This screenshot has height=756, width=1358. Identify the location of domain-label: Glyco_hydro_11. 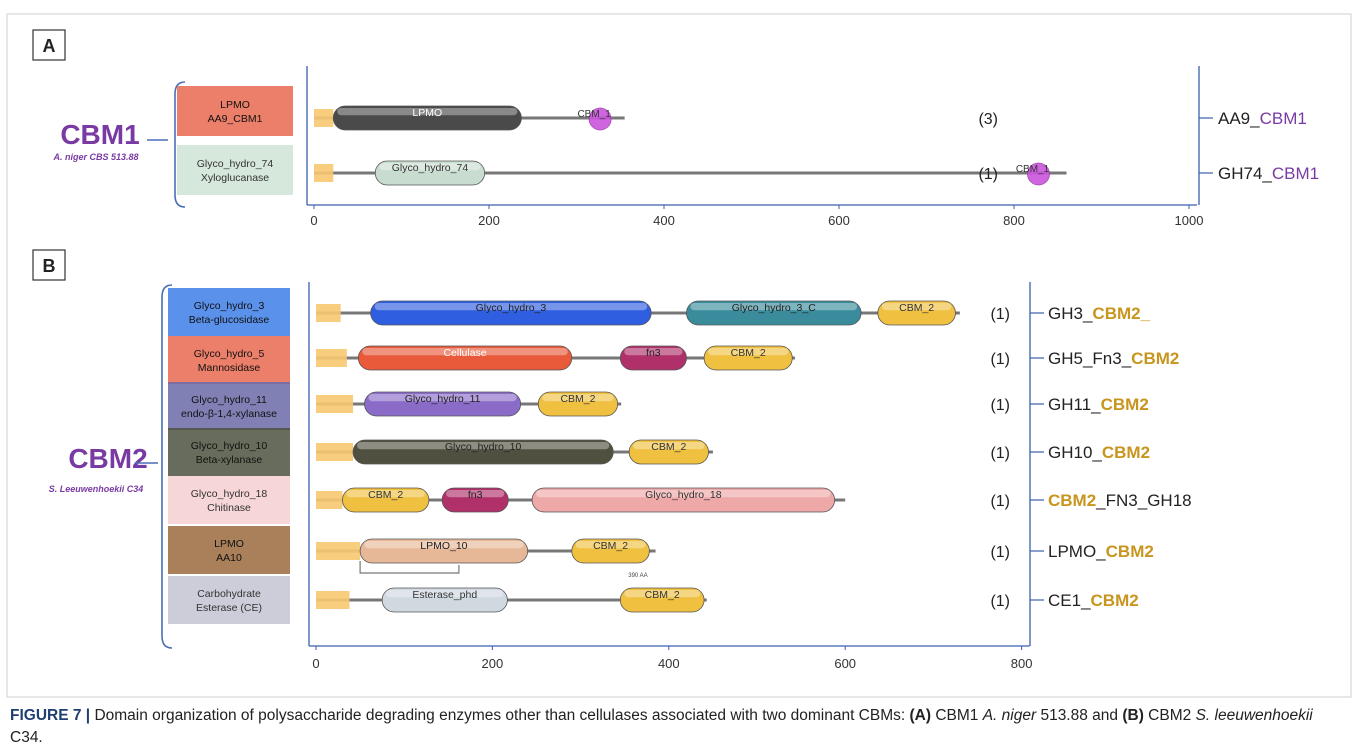
(443, 399).